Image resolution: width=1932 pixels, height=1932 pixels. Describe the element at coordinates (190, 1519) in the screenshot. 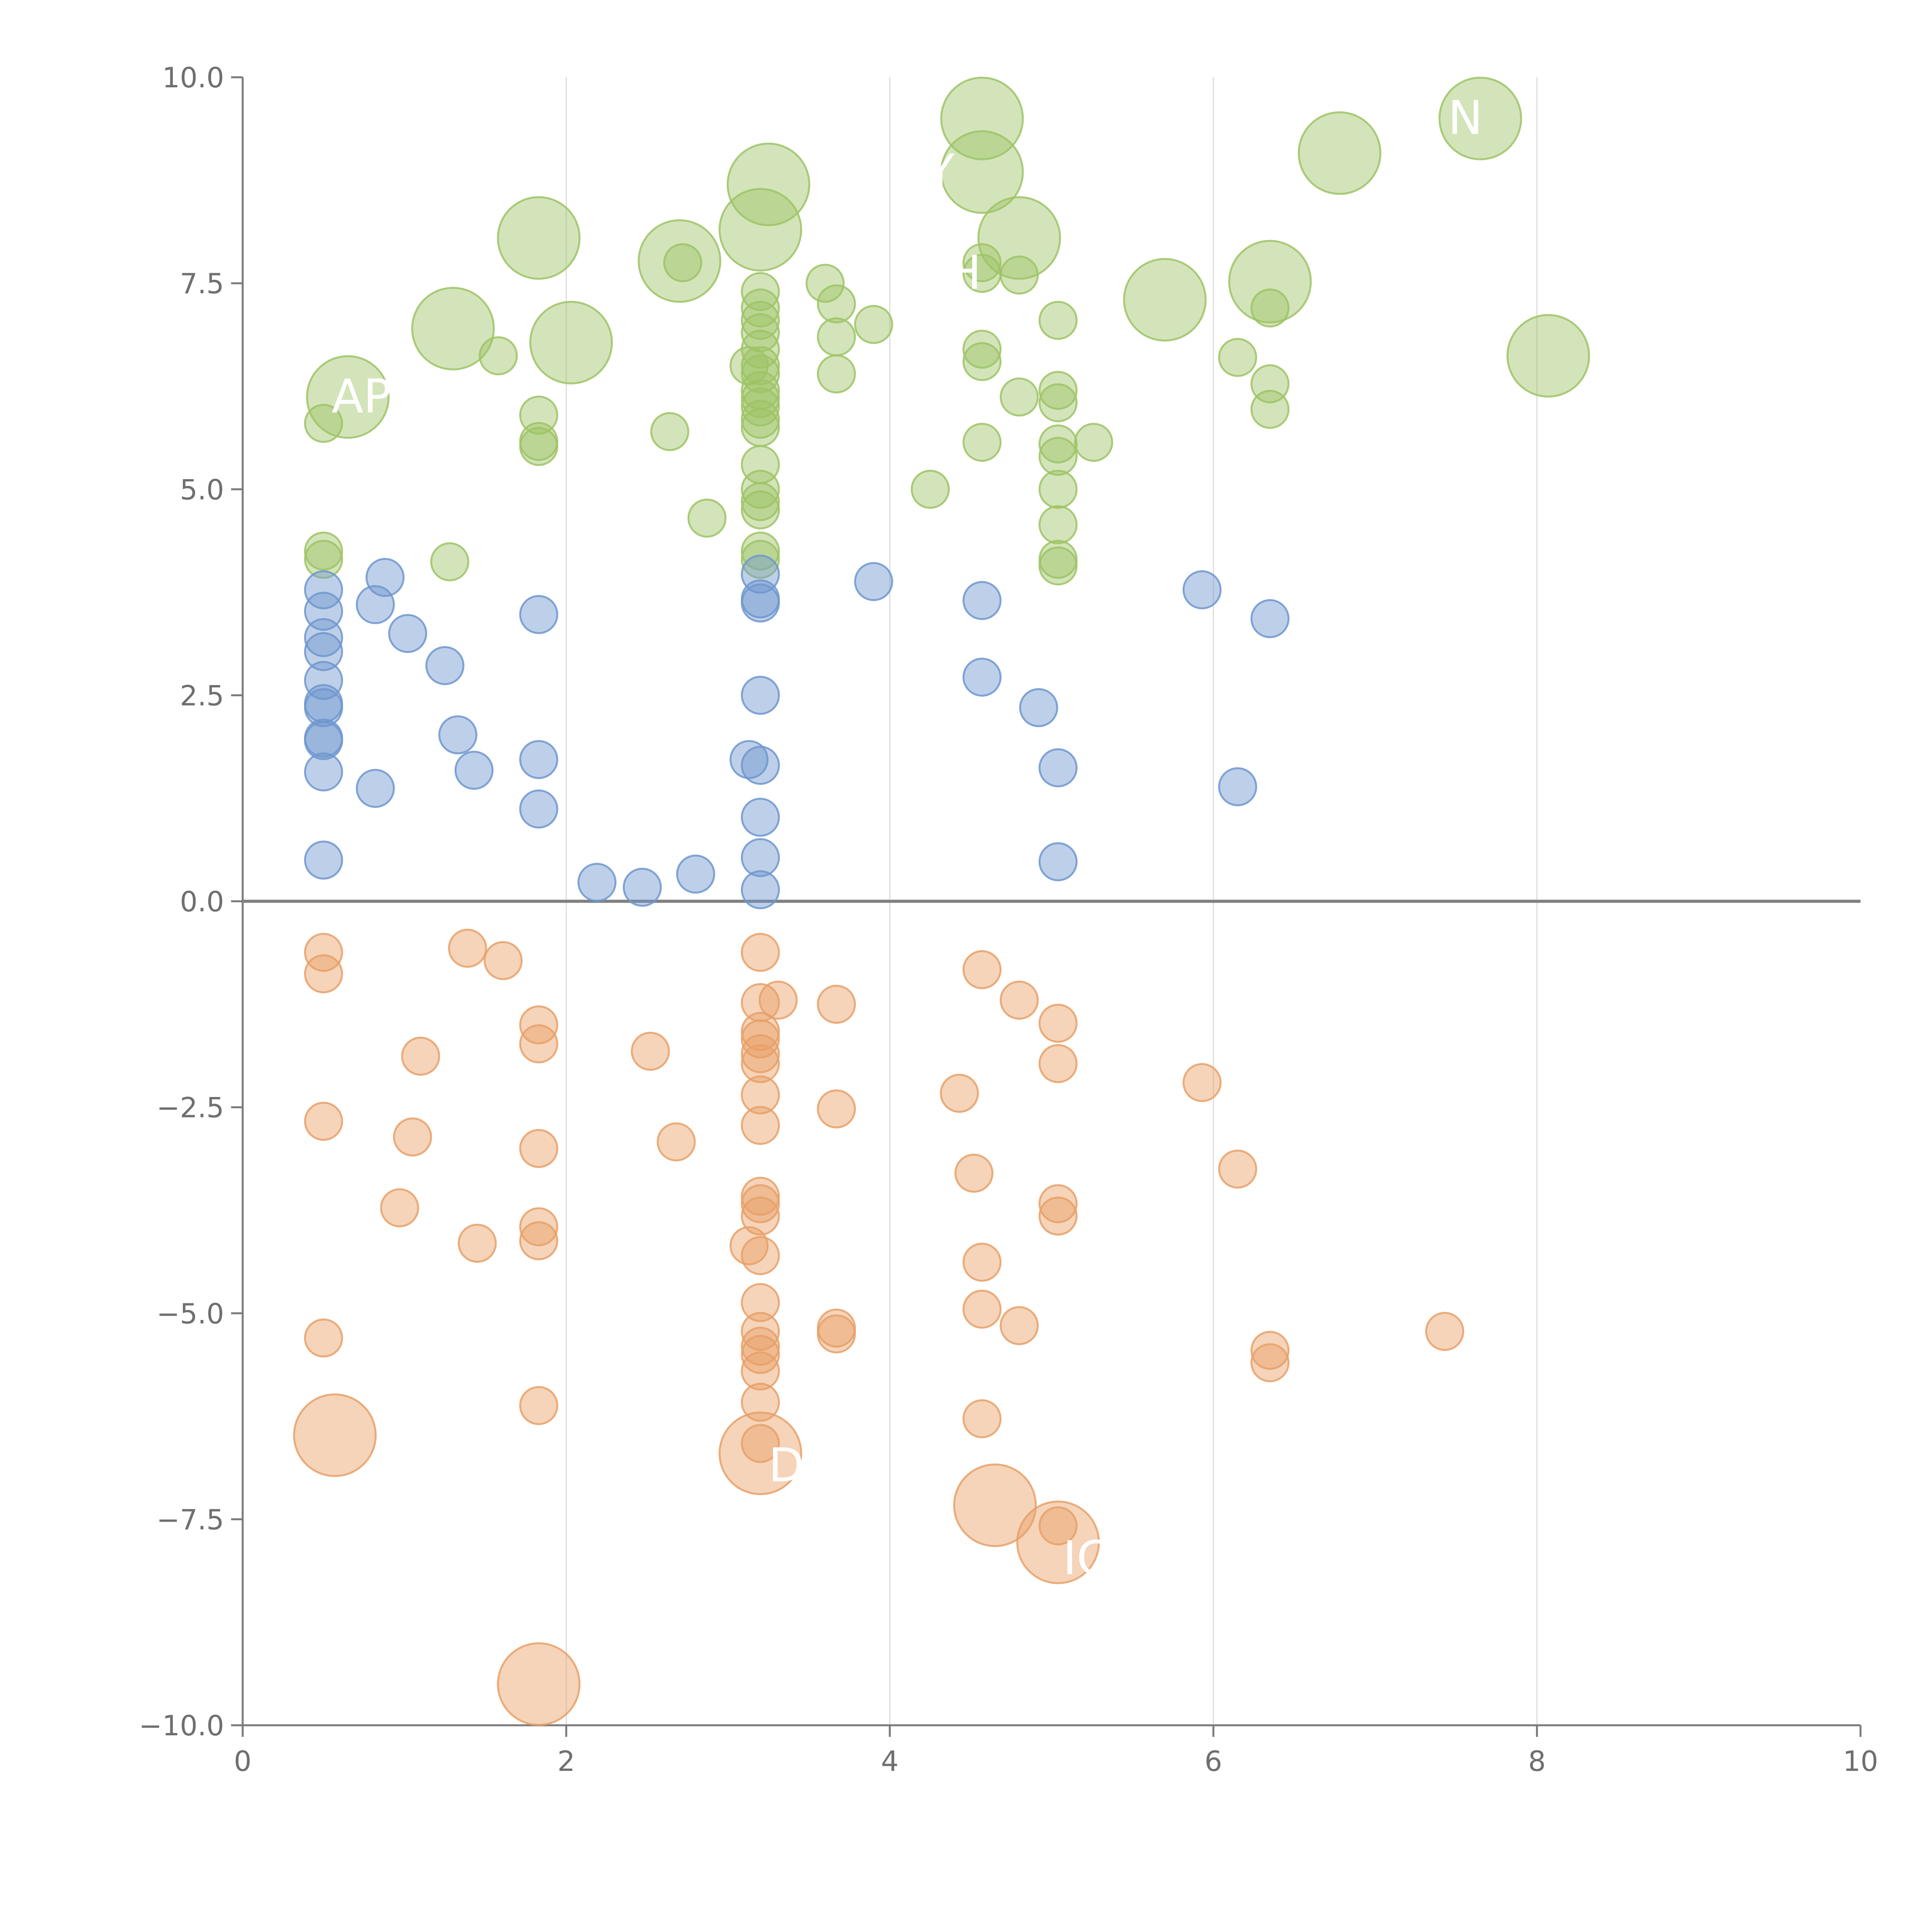

I see `y-tick-label: −7.5` at that location.